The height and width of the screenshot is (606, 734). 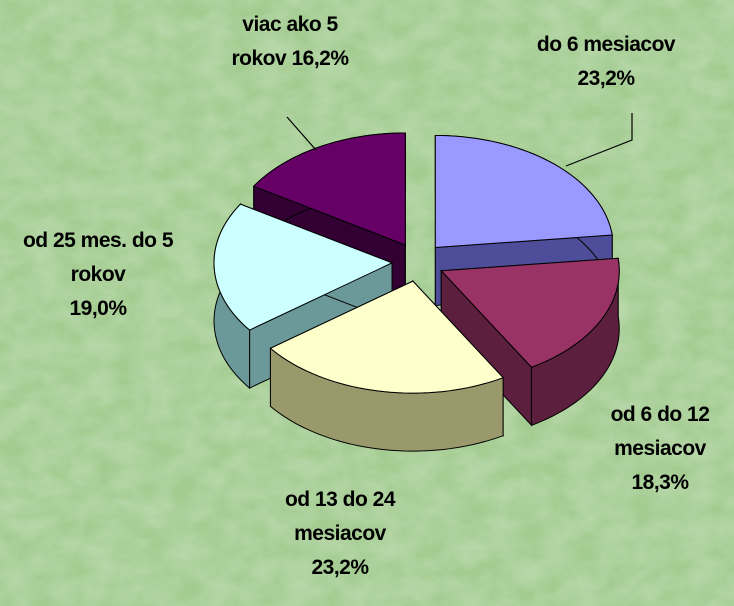 I want to click on data-label: od 6 do 12 mesiacov 18,3%, so click(x=660, y=449).